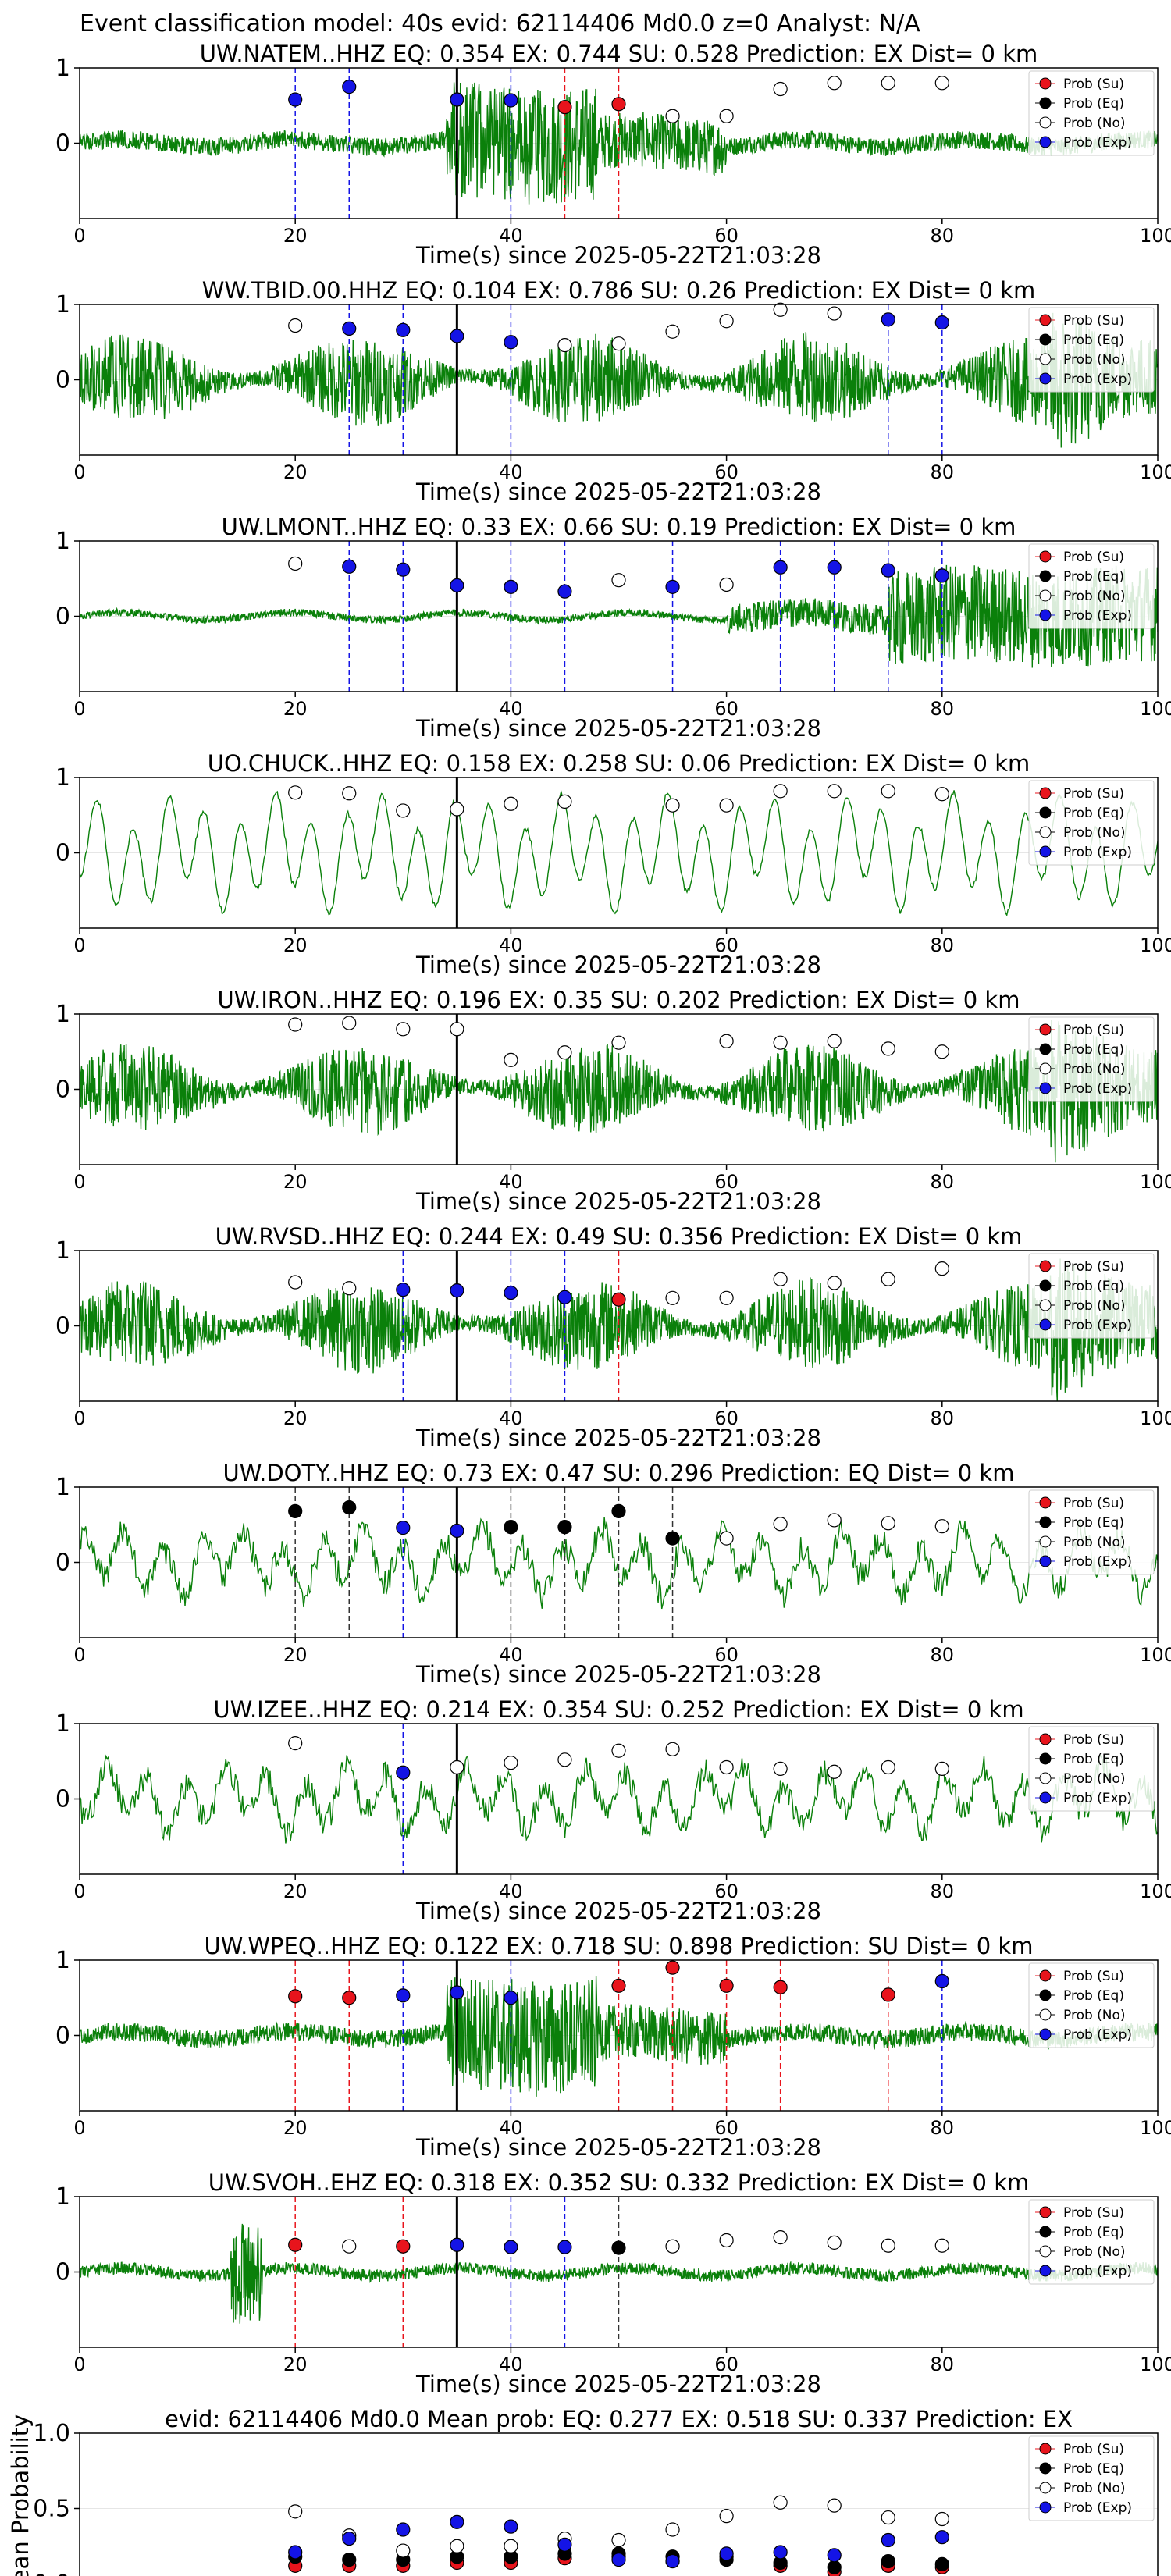 The height and width of the screenshot is (2576, 1171). I want to click on x-tick-label: 20, so click(295, 236).